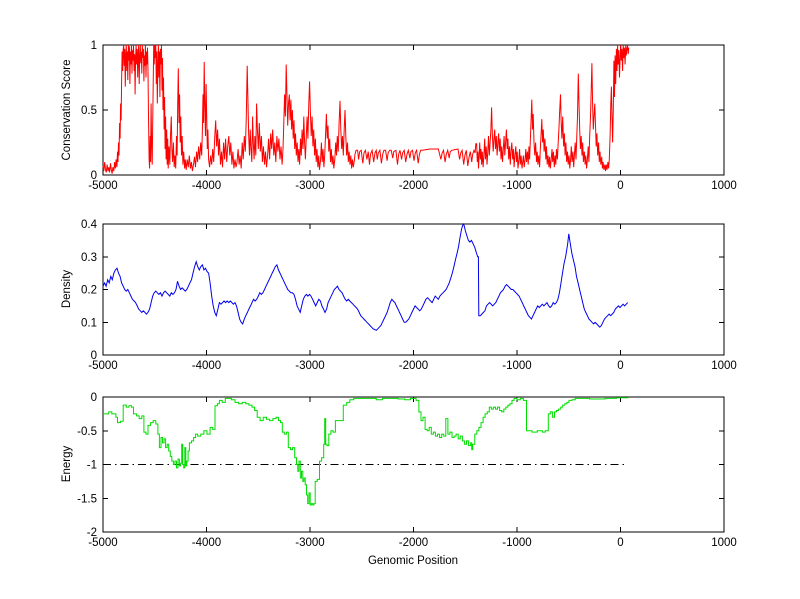 The width and height of the screenshot is (800, 599). Describe the element at coordinates (366, 109) in the screenshot. I see `series-line-conservation-score` at that location.